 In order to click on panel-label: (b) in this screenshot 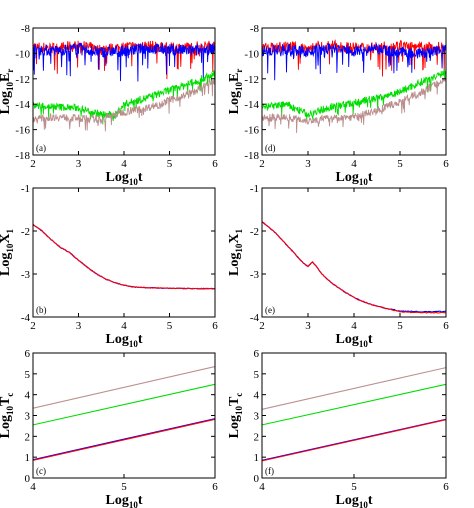, I will do `click(41, 310)`.